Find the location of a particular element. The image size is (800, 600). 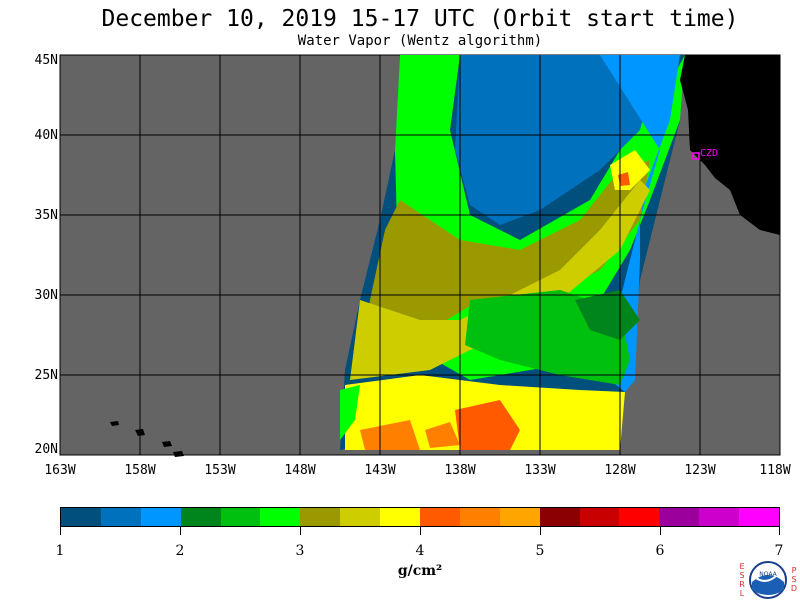

station-marker: CZD is located at coordinates (705, 154).